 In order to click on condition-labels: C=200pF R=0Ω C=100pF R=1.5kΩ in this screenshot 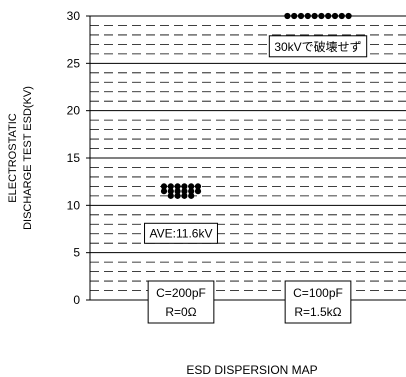, I will do `click(249, 302)`.